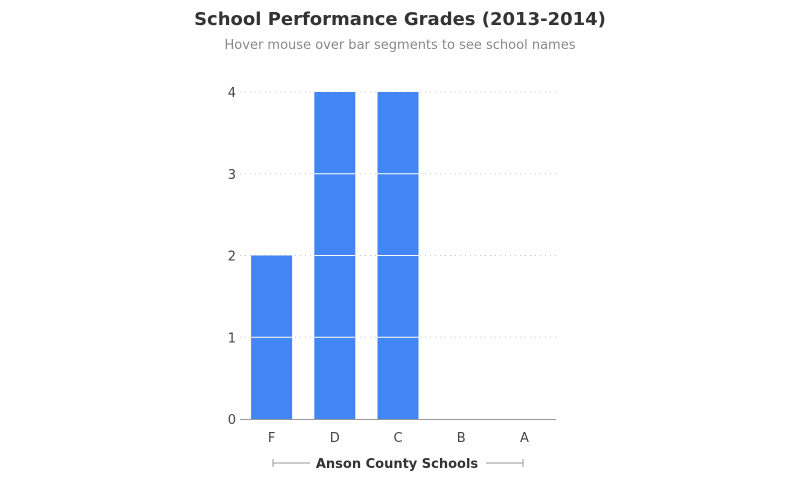  What do you see at coordinates (461, 438) in the screenshot?
I see `x-tick-label: B` at bounding box center [461, 438].